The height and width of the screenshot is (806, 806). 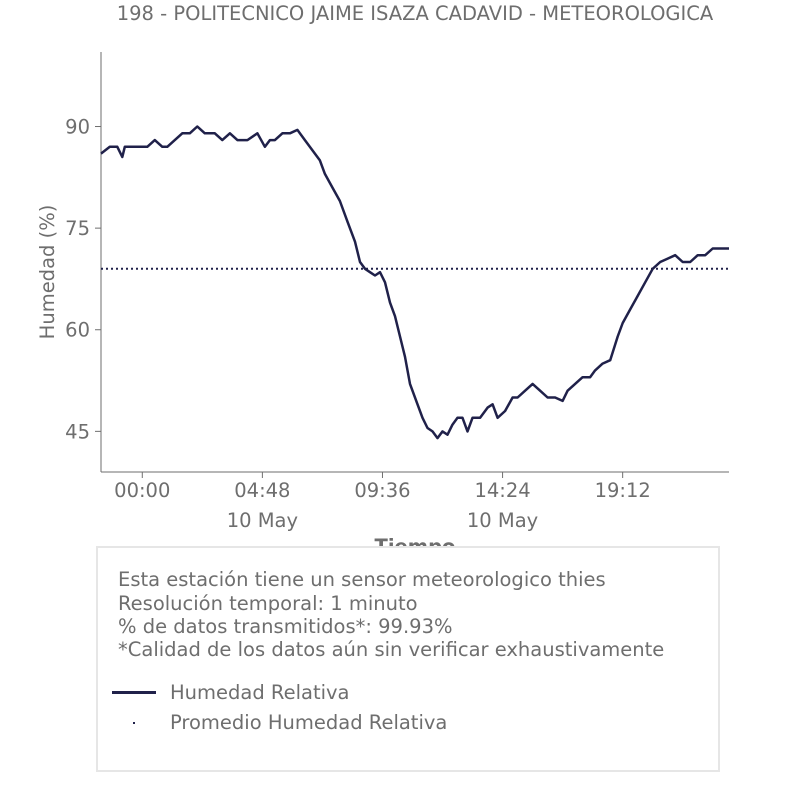 What do you see at coordinates (382, 490) in the screenshot?
I see `x-tick-label: 09:36` at bounding box center [382, 490].